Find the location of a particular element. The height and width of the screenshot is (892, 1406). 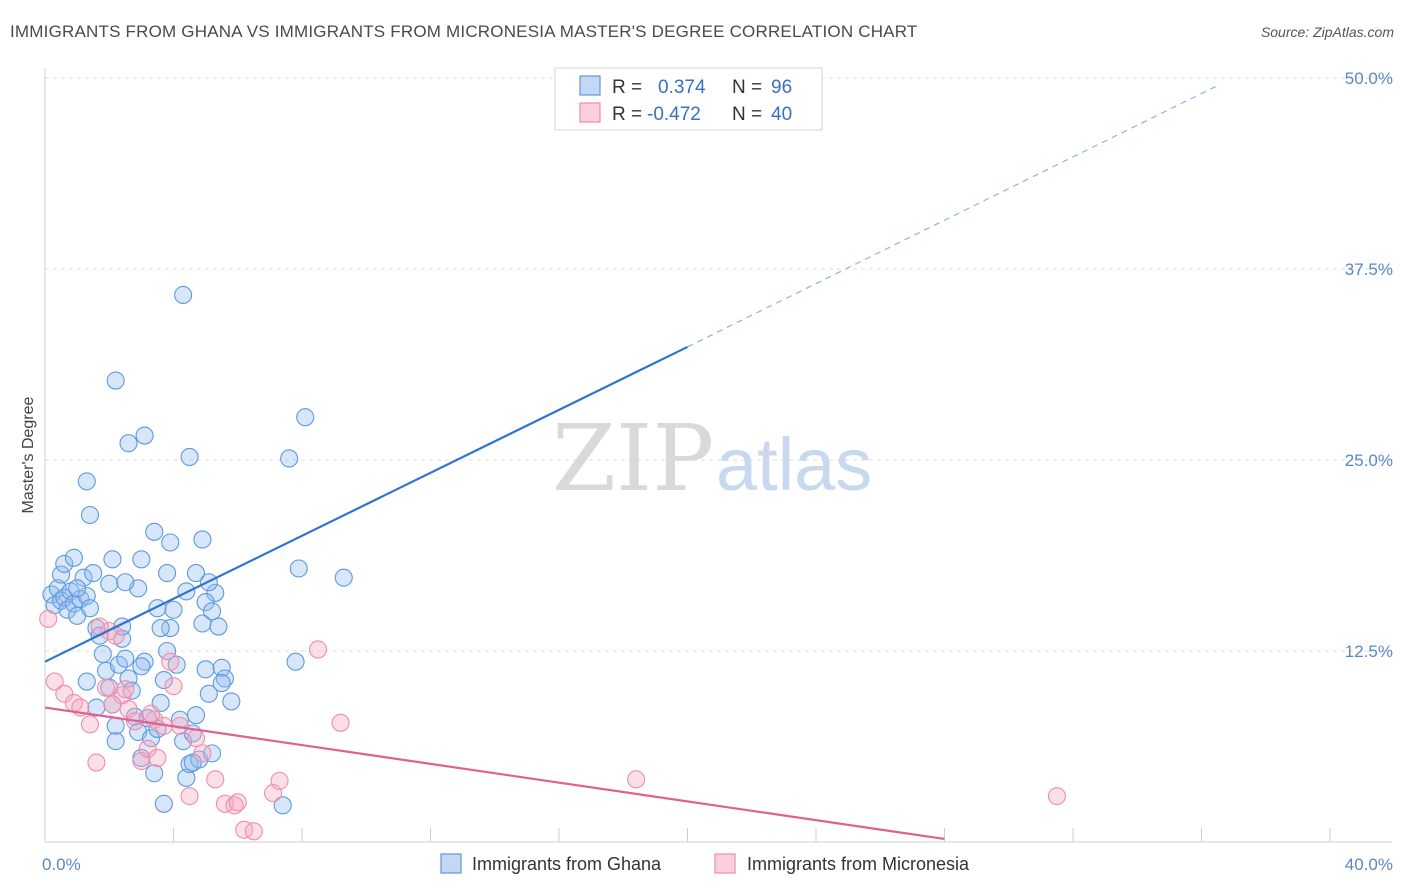

bottom-legend-swatch-micronesia is located at coordinates (725, 863).